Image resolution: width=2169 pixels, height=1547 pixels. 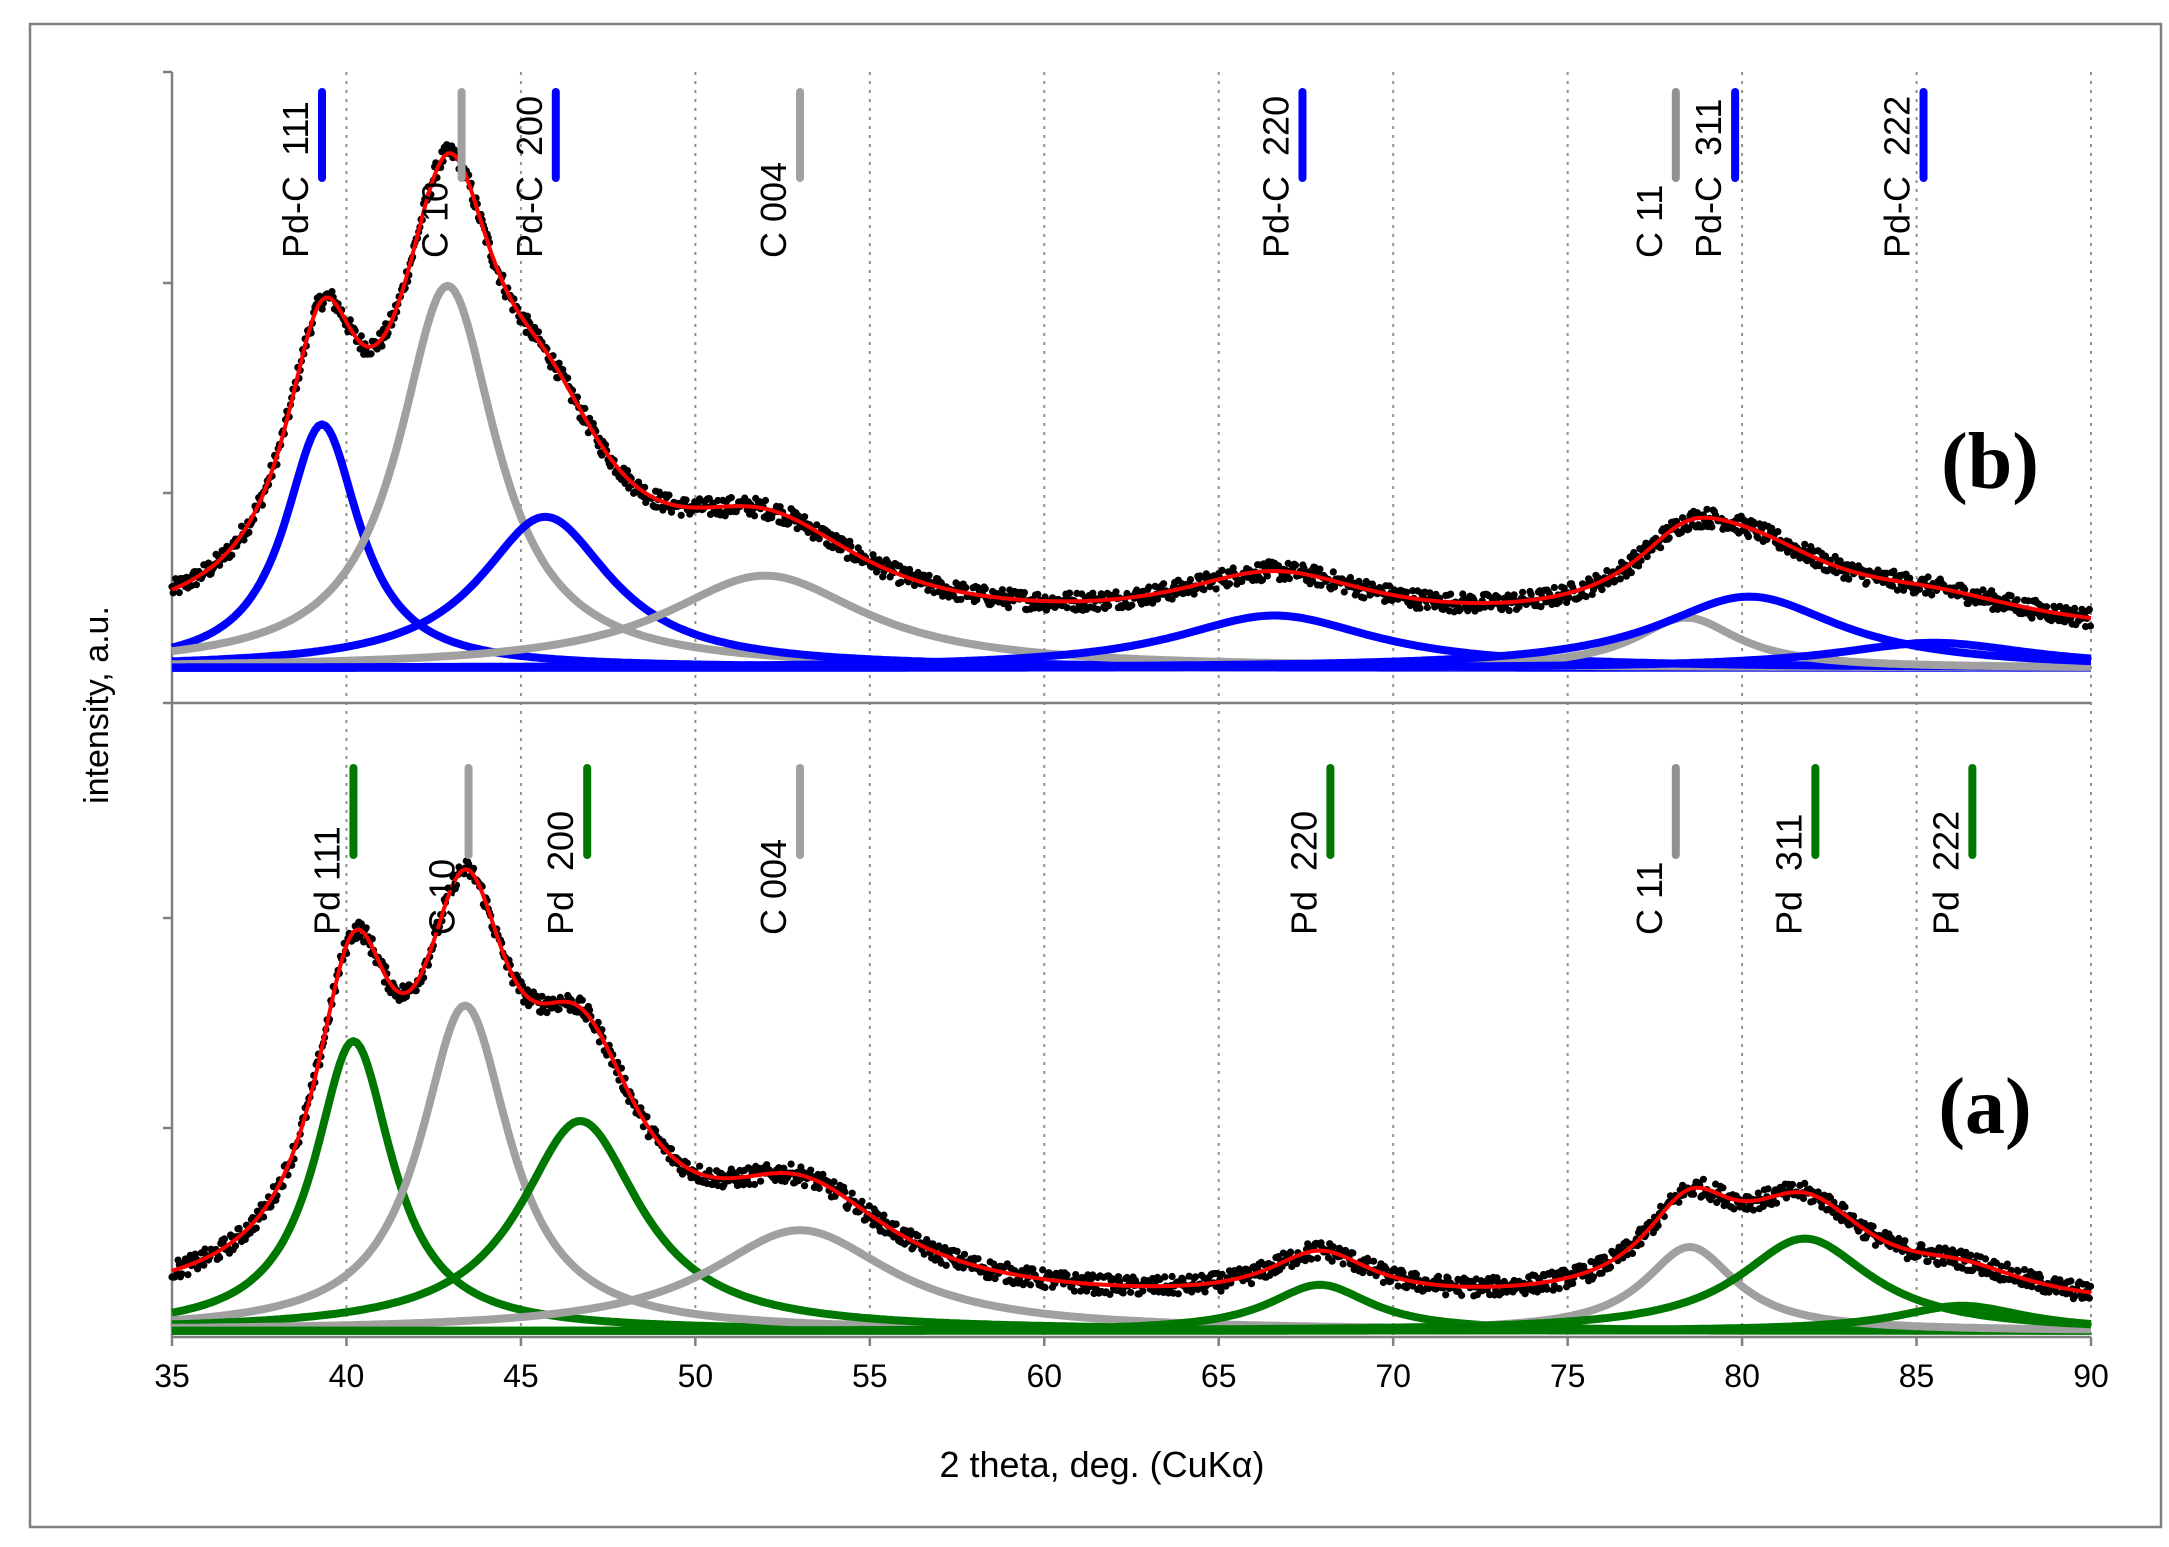 What do you see at coordinates (1984, 1107) in the screenshot?
I see `panel-label-a: (a)` at bounding box center [1984, 1107].